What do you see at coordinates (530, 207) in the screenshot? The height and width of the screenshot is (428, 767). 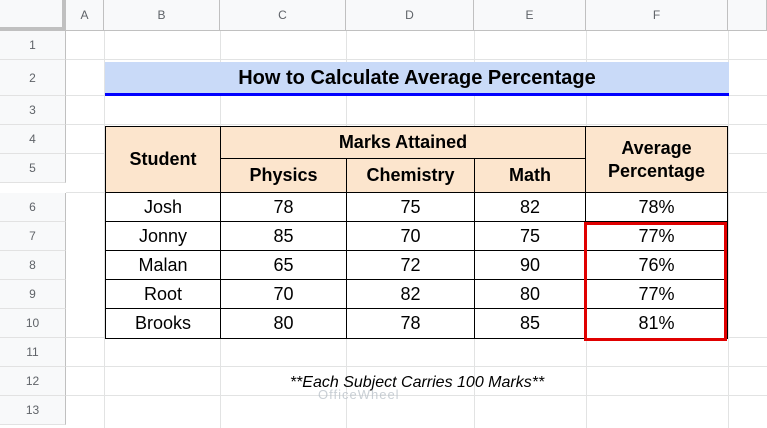 I see `cell-math: 82` at bounding box center [530, 207].